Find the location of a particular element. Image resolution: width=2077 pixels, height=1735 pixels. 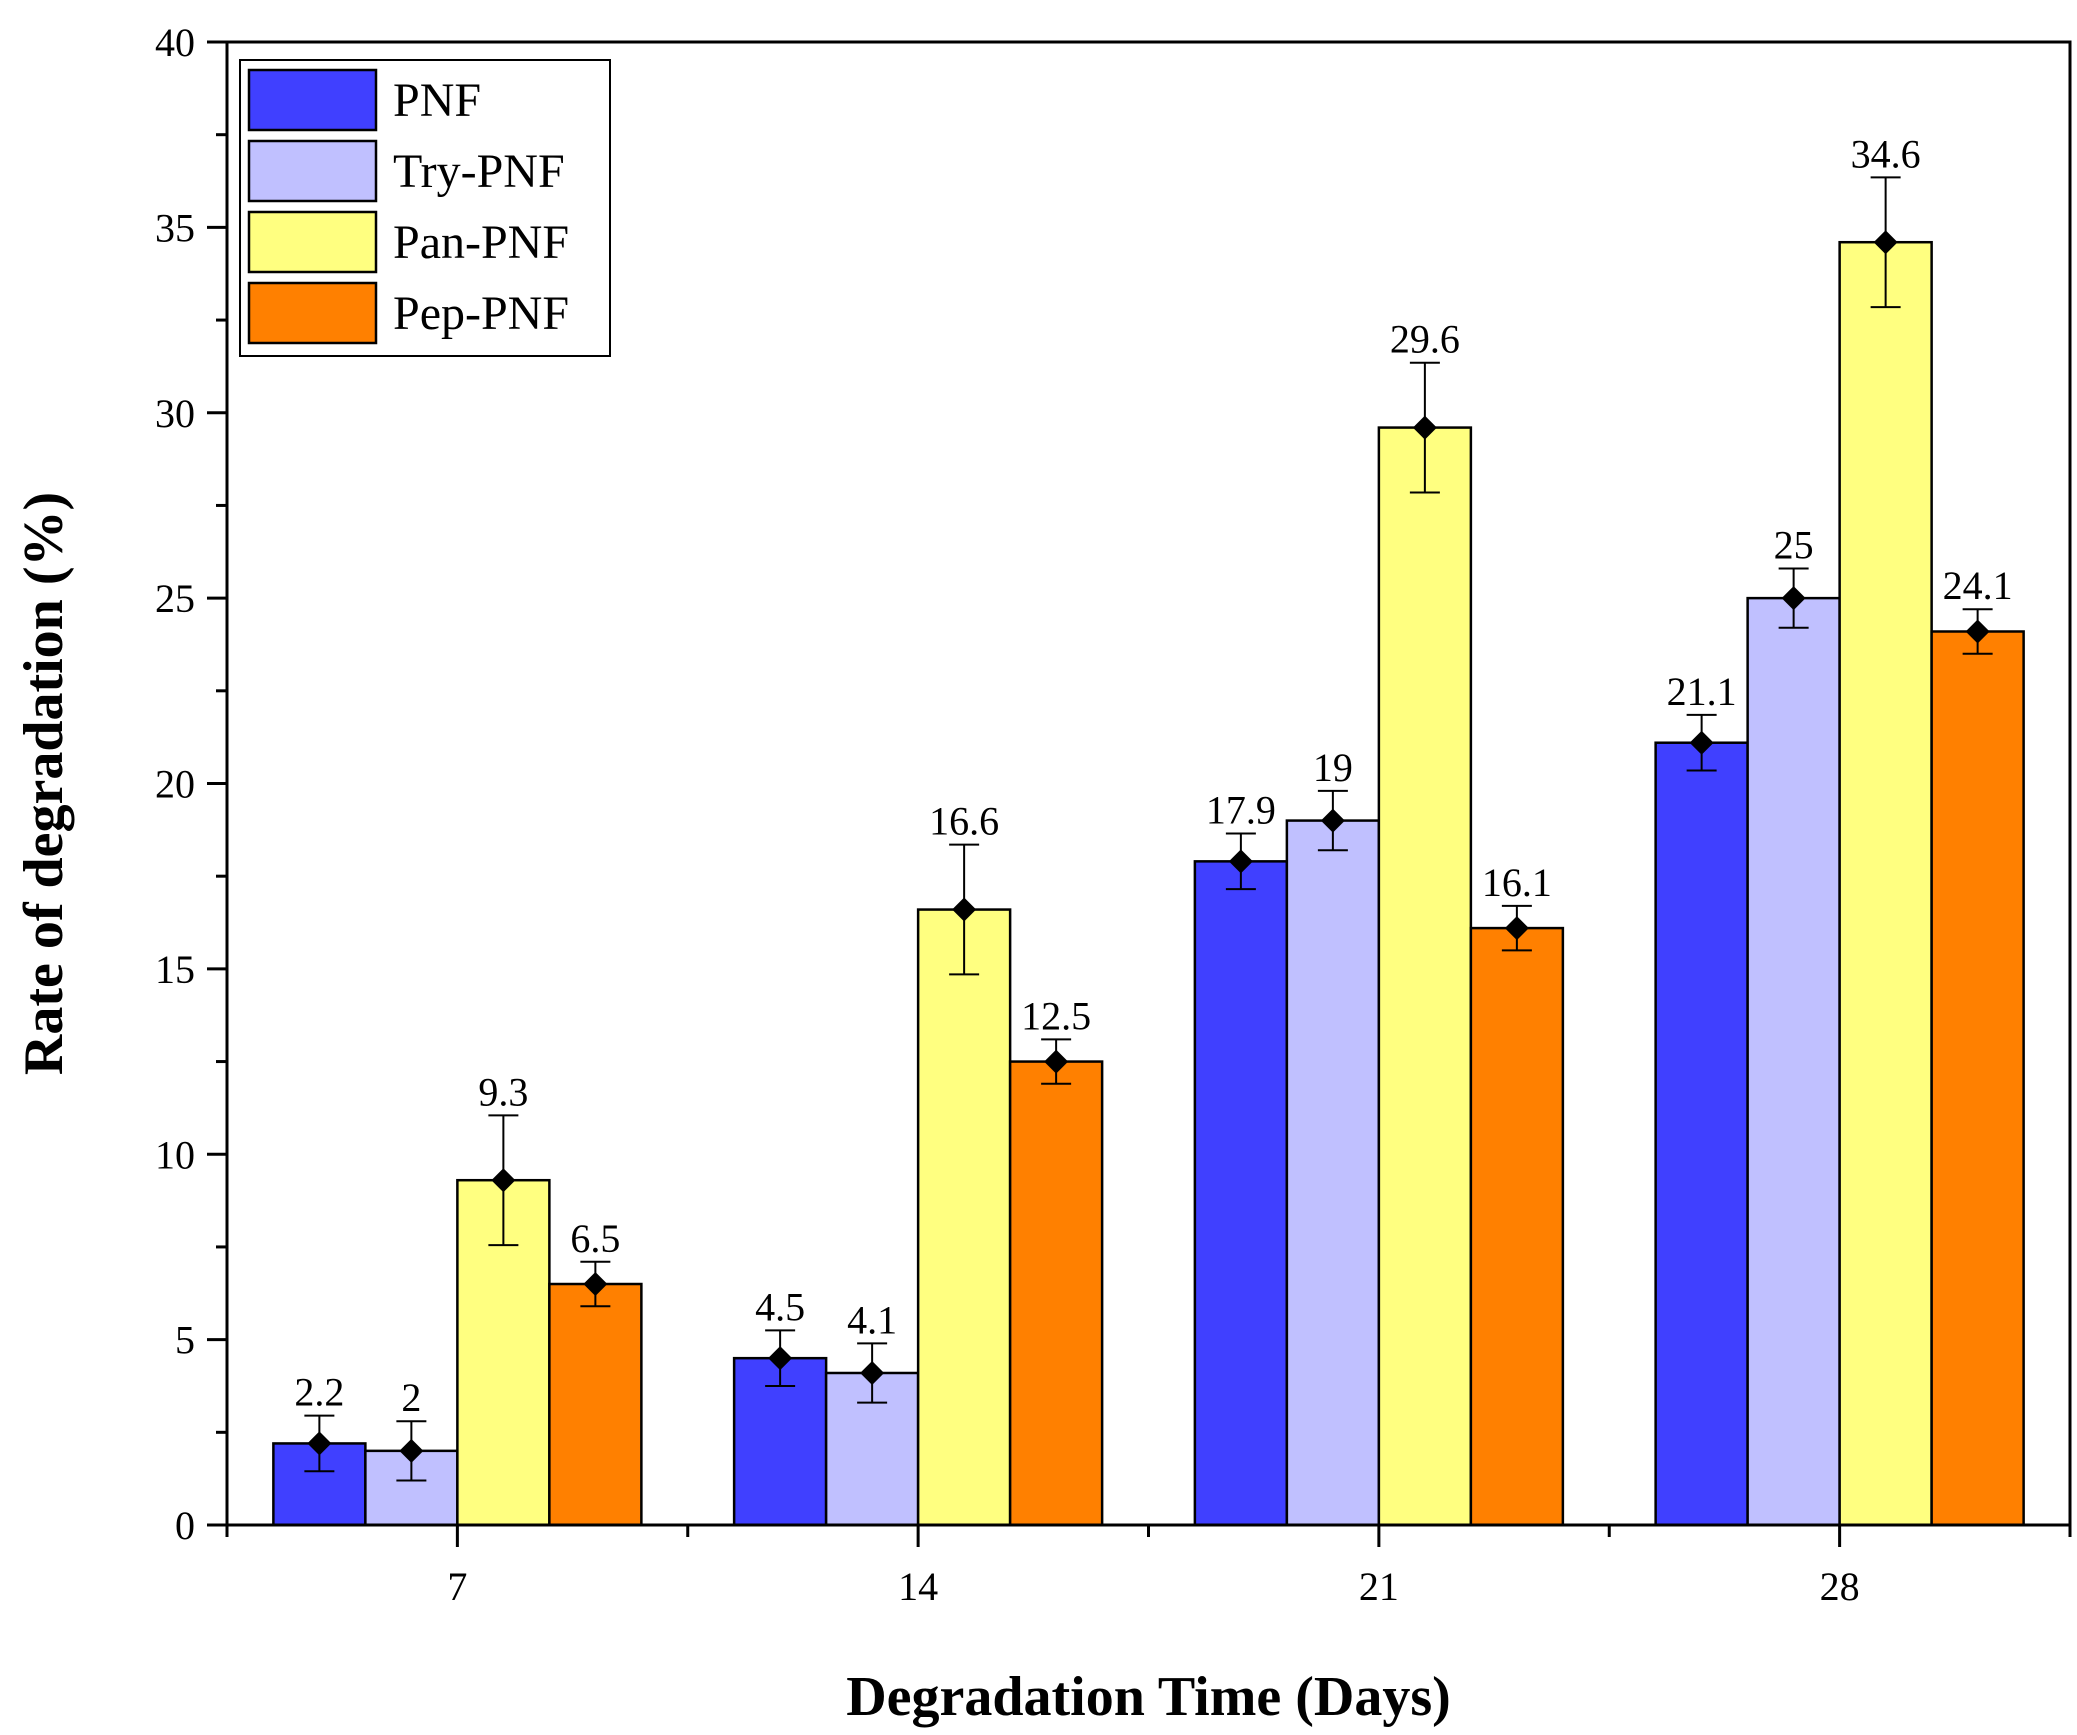

legend-swatch-pan-pnf is located at coordinates (312, 242).